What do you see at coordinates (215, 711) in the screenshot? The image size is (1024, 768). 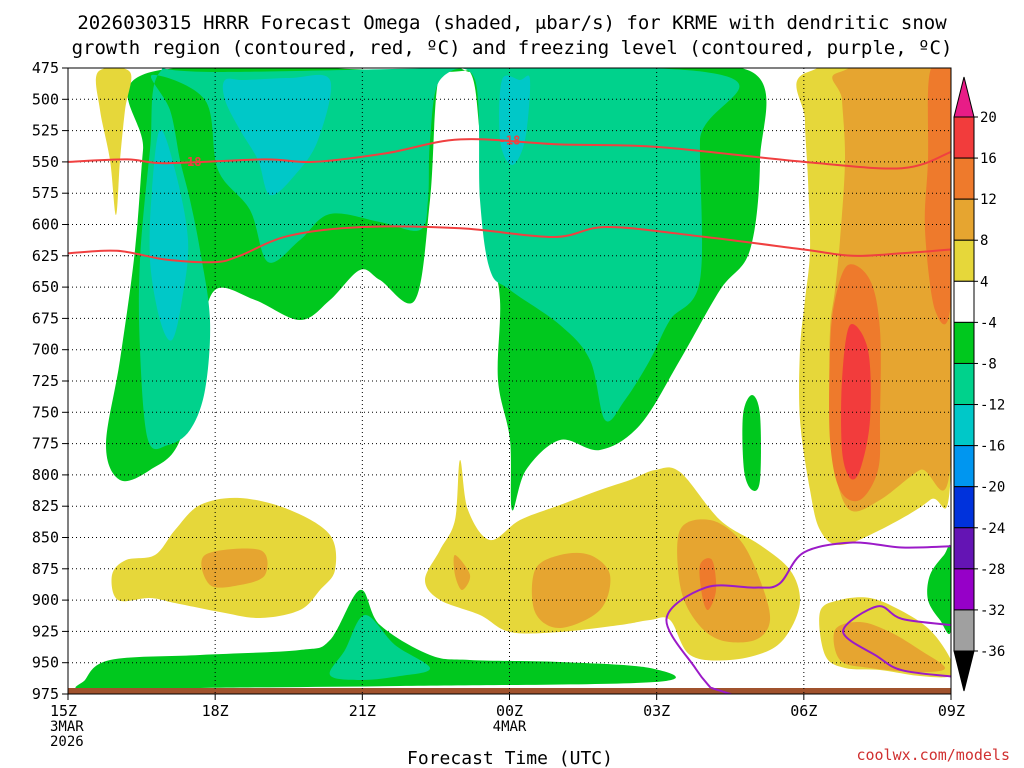 I see `x-tick-label: 18Z` at bounding box center [215, 711].